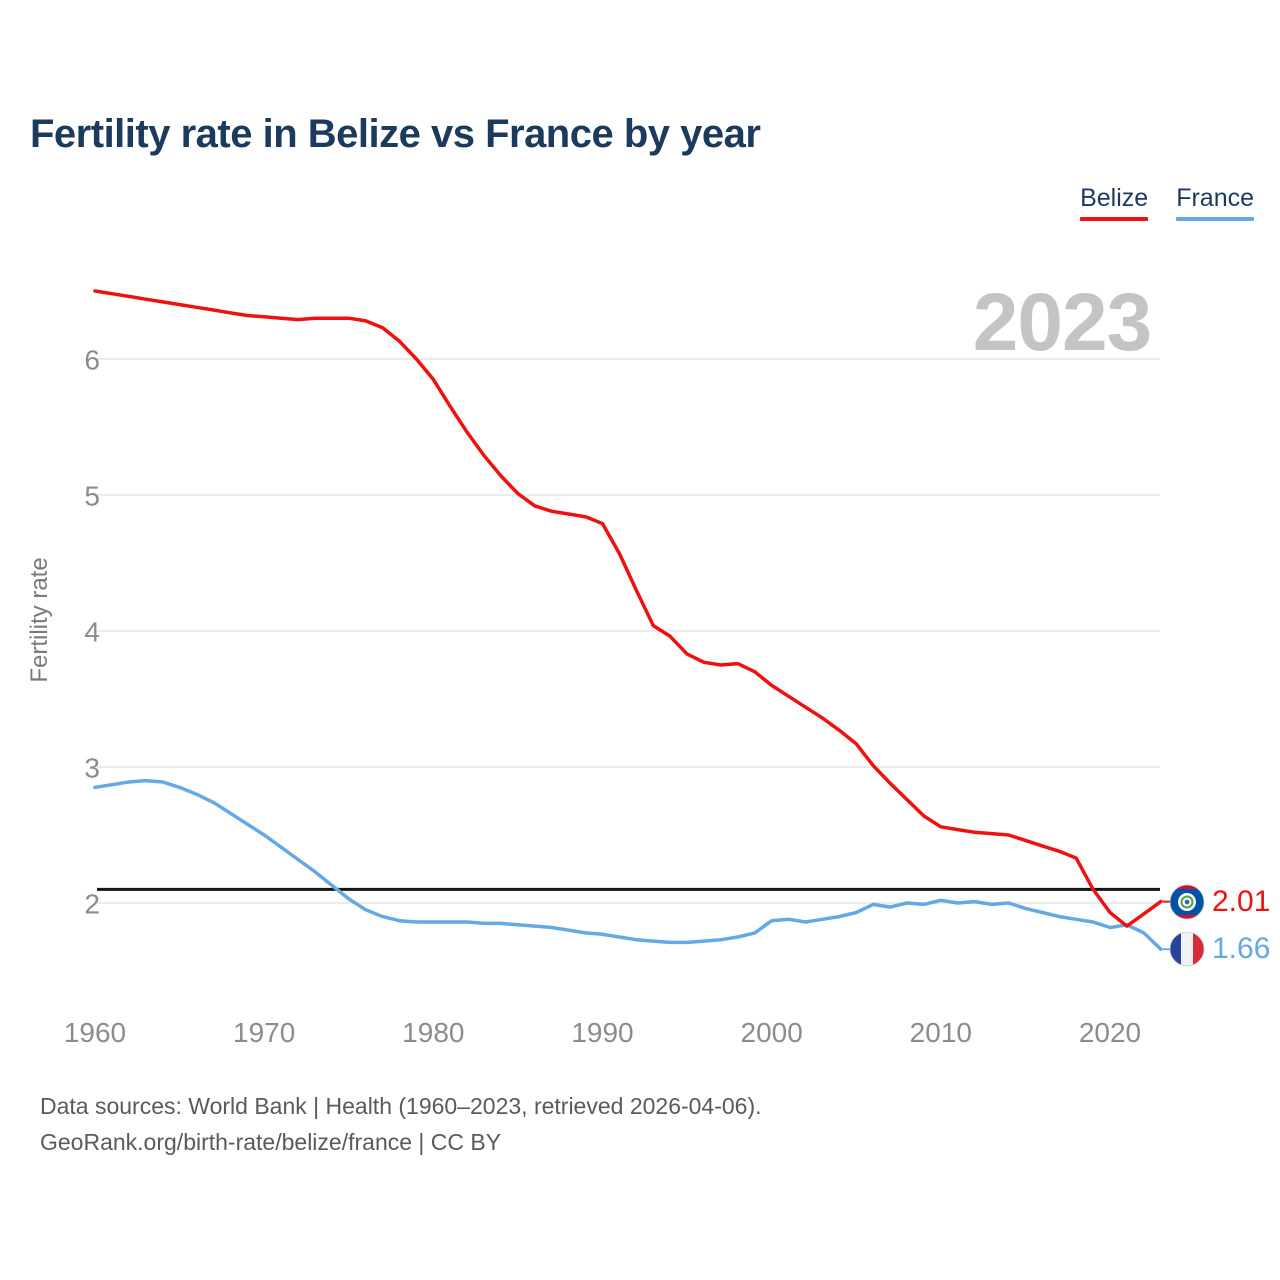 This screenshot has height=1280, width=1280. Describe the element at coordinates (433, 1032) in the screenshot. I see `x-tick-label-1980: 1980` at that location.